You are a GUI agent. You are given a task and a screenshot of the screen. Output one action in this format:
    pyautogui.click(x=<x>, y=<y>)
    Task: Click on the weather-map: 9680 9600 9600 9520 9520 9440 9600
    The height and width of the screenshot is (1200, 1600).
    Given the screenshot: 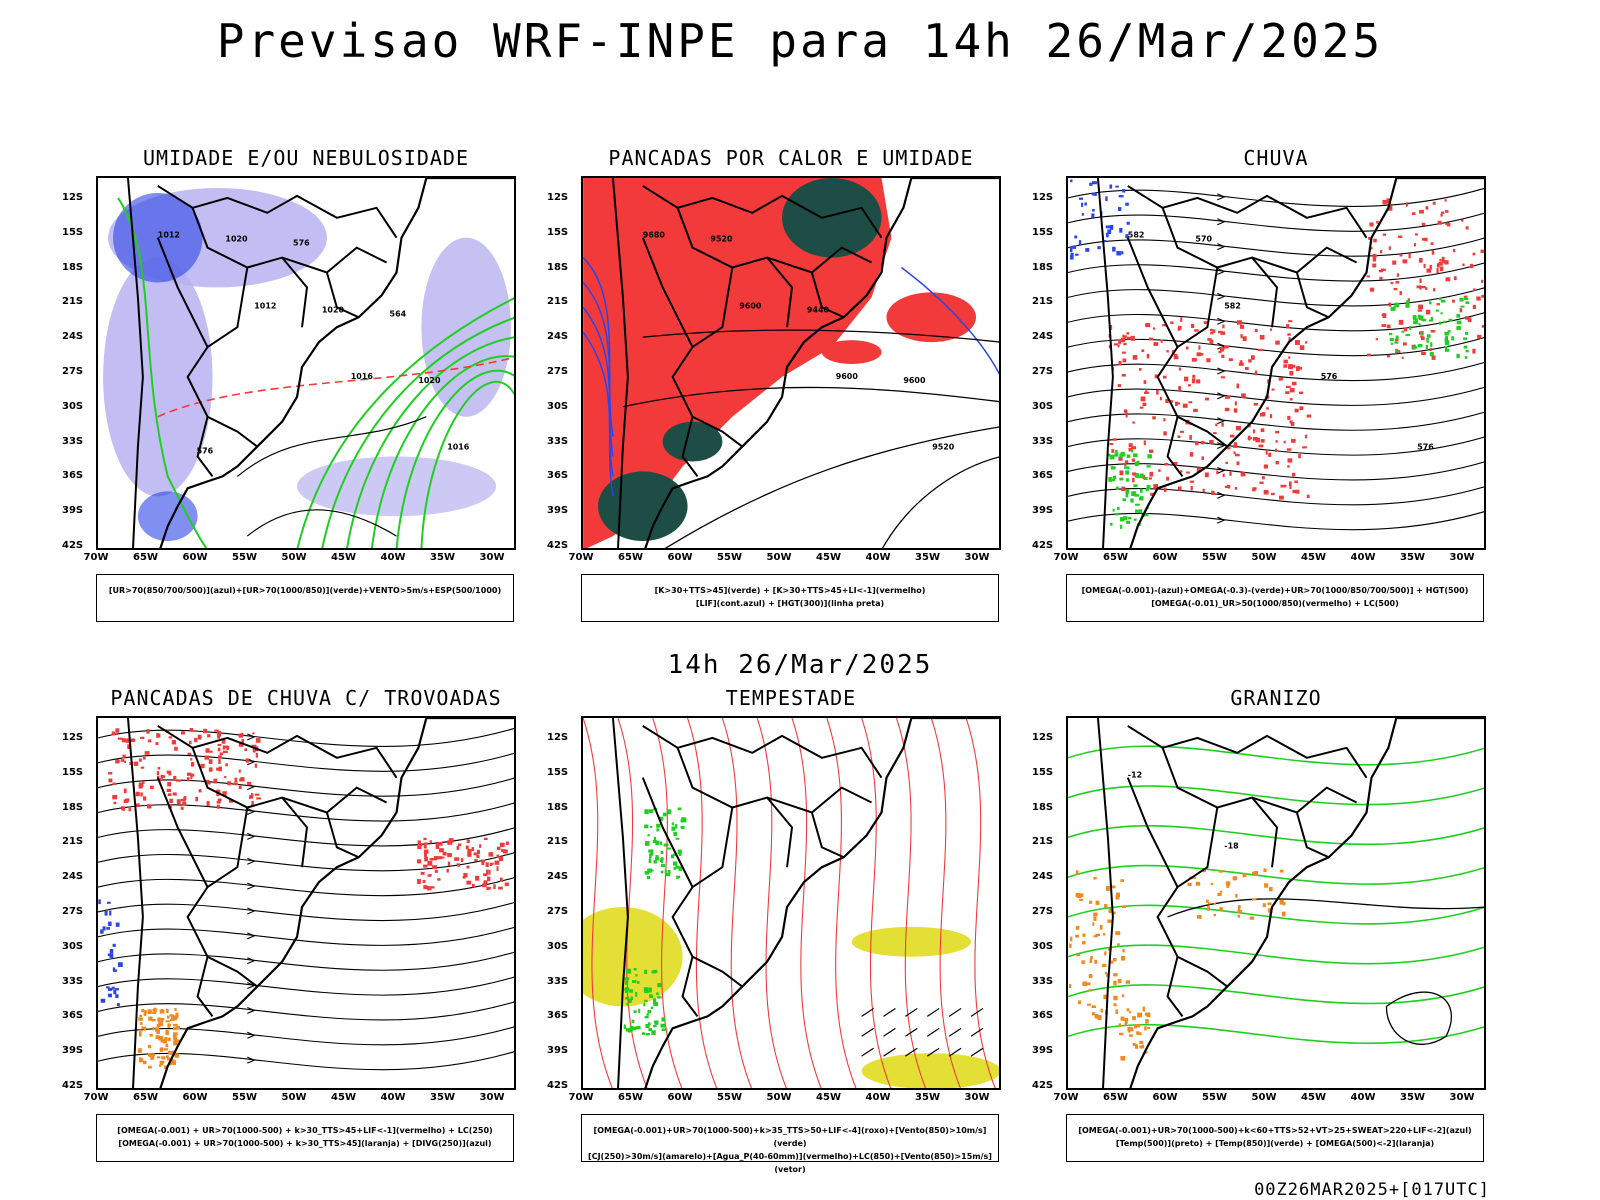 What is the action you would take?
    pyautogui.click(x=791, y=363)
    